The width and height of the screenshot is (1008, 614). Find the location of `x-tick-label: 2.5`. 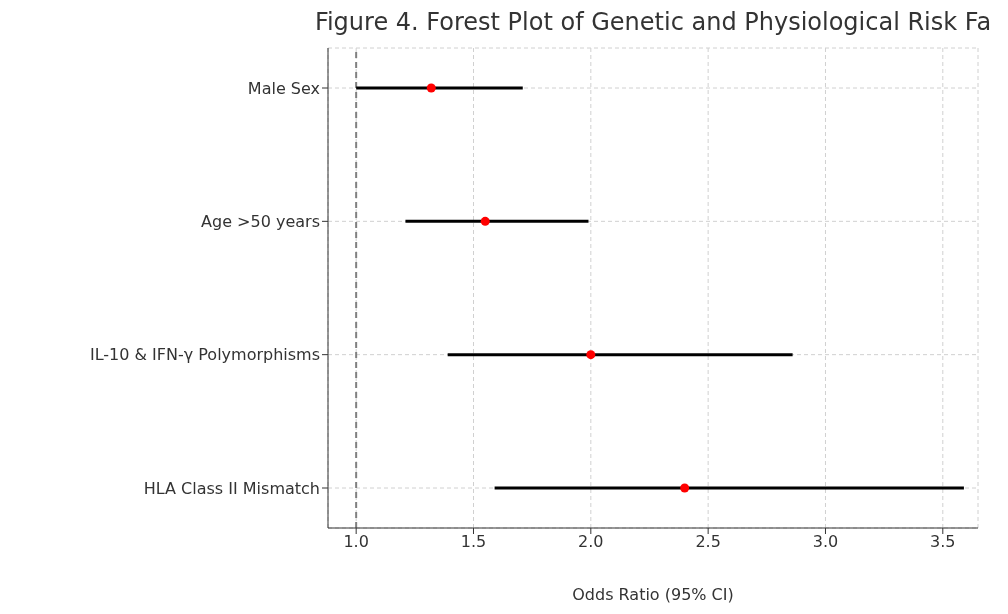

x-tick-label: 2.5 is located at coordinates (708, 542).